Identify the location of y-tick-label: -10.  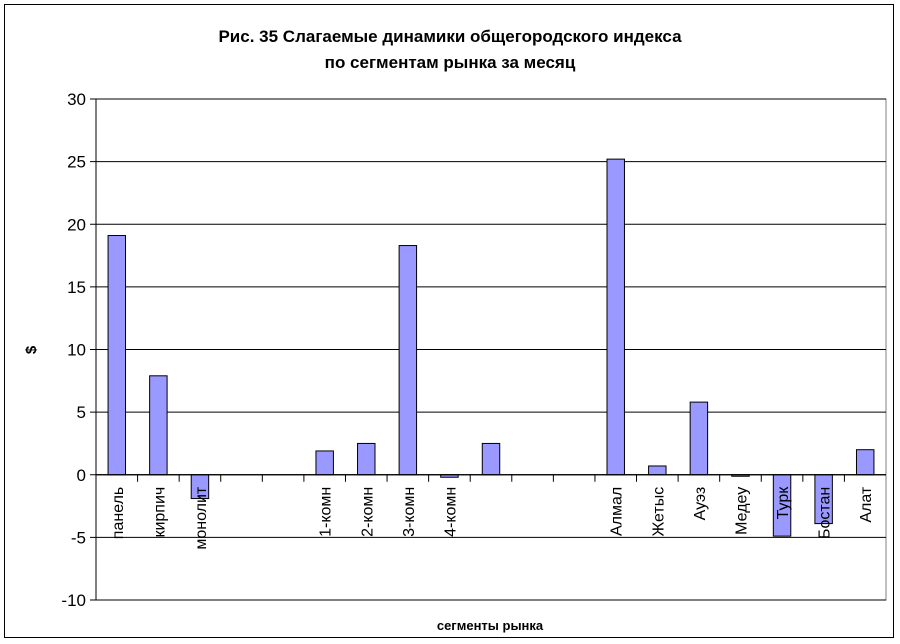
(73, 600).